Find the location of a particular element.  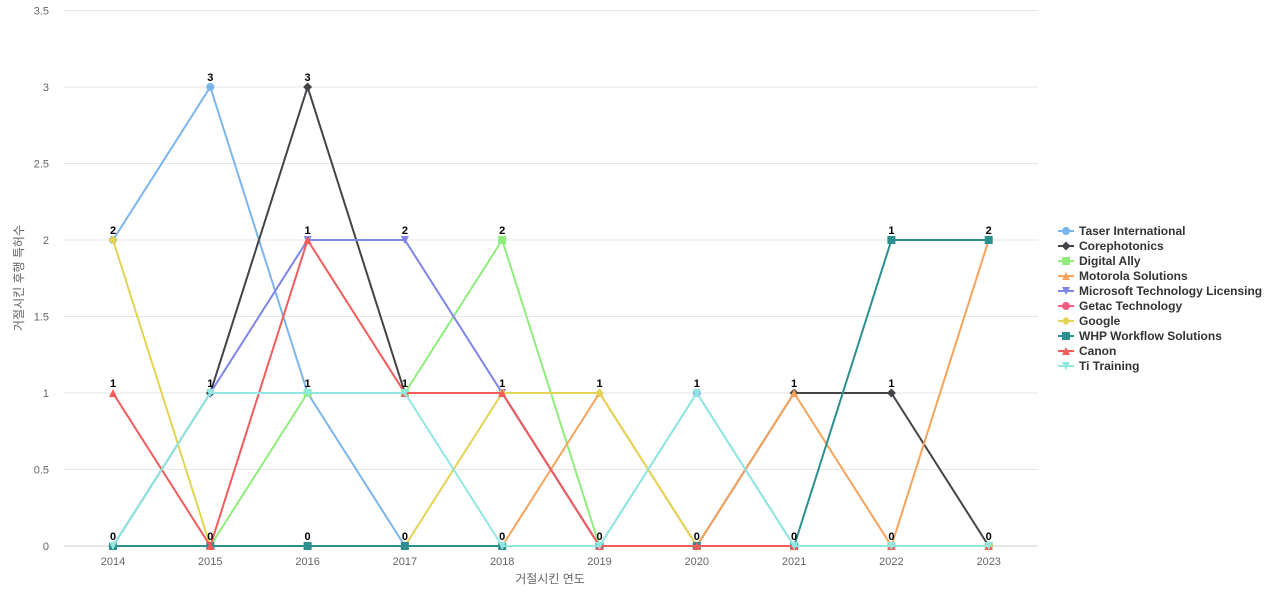

legend-item: Digital Ally is located at coordinates (1099, 261).